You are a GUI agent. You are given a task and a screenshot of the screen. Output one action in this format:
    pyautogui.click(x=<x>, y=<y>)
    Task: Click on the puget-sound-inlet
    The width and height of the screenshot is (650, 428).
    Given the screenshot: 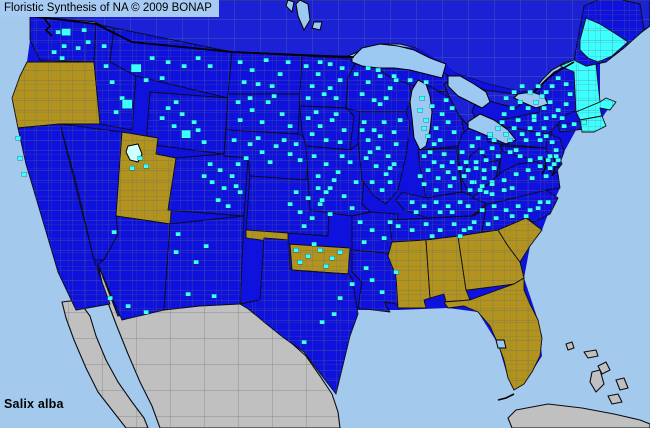 What is the action you would take?
    pyautogui.click(x=48, y=27)
    